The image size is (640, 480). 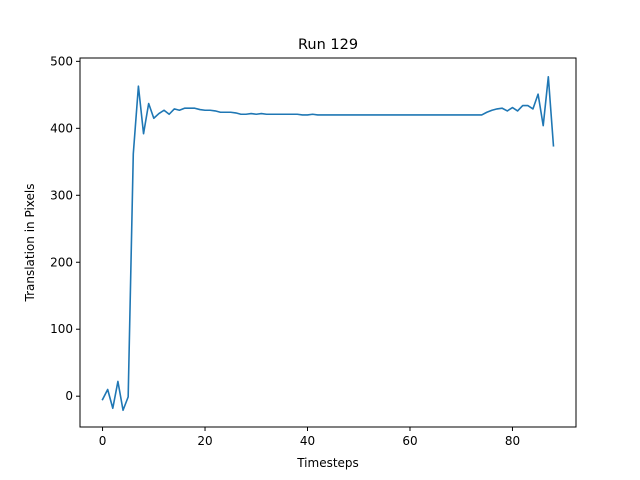 What do you see at coordinates (61, 262) in the screenshot?
I see `y-tick-label: 200` at bounding box center [61, 262].